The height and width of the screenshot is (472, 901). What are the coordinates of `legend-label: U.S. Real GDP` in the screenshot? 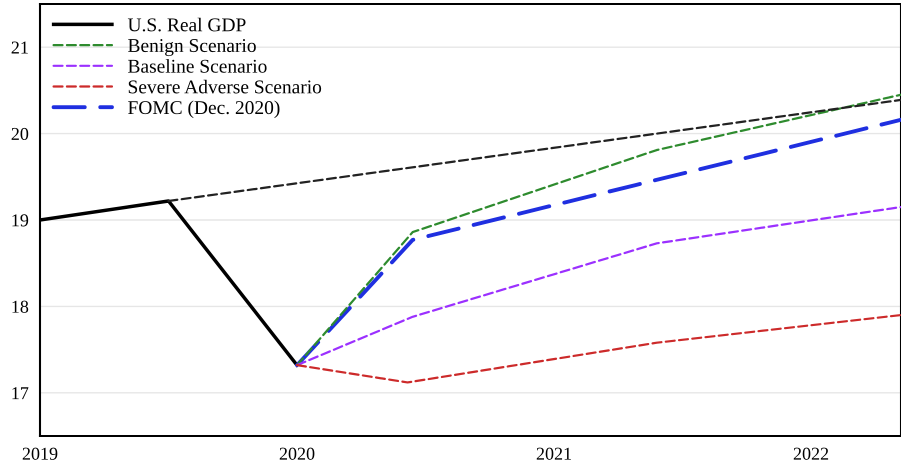 It's located at (187, 25).